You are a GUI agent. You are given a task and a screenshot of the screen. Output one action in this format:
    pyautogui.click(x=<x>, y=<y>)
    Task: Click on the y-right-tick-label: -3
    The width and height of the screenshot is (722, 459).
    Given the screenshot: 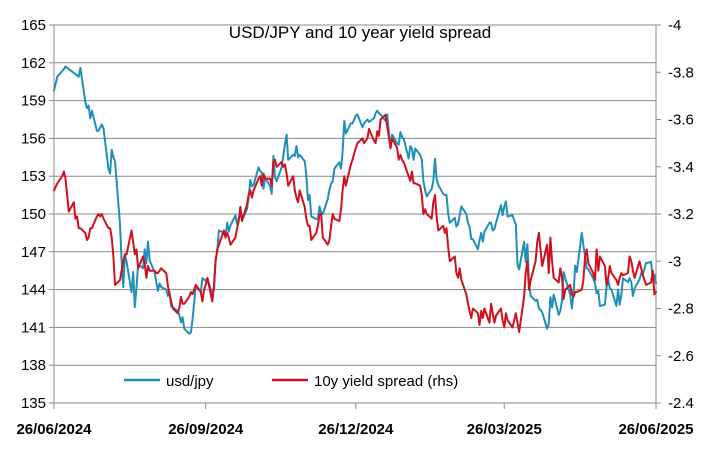 What is the action you would take?
    pyautogui.click(x=674, y=261)
    